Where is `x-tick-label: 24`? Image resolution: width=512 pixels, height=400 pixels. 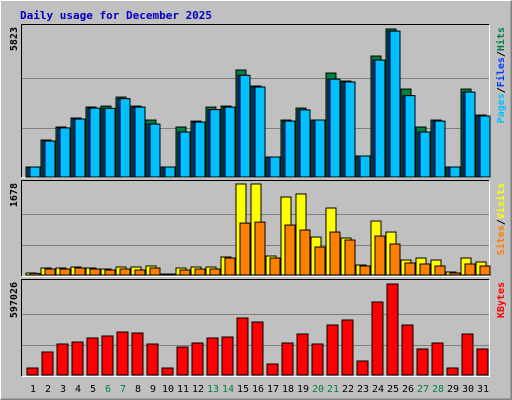
x-tick-label: 24 is located at coordinates (378, 389).